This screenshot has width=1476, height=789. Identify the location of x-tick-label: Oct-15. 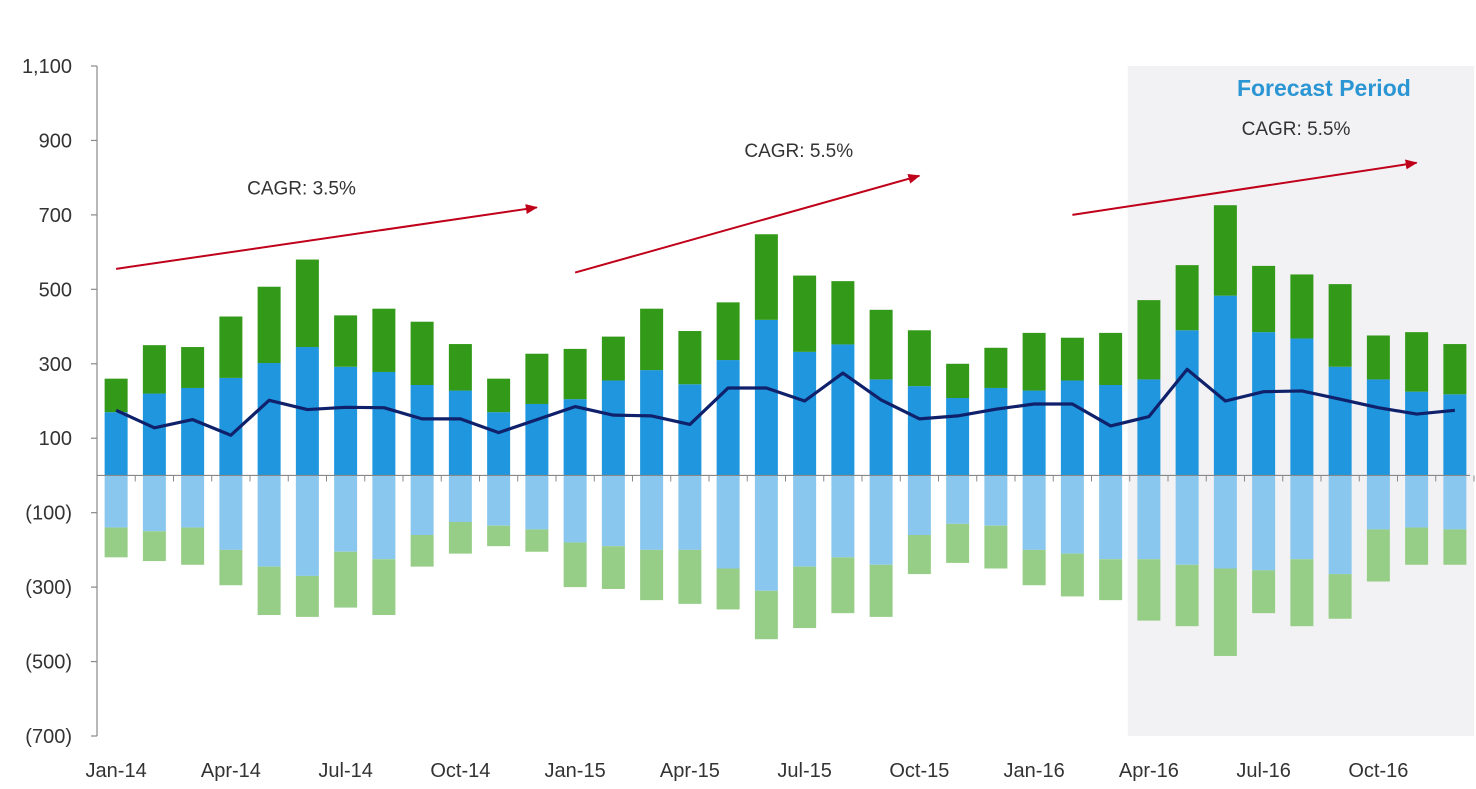
(919, 771).